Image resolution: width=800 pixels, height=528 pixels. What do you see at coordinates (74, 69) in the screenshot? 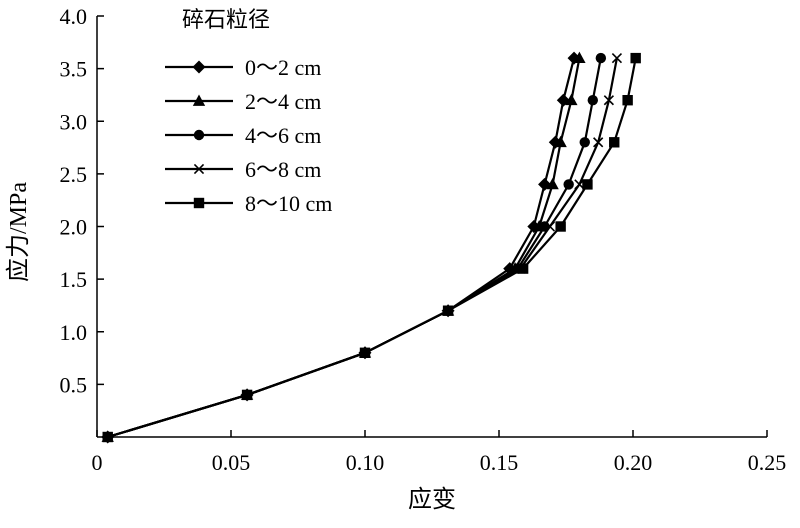
I see `y-tick-label: 3.5` at bounding box center [74, 69].